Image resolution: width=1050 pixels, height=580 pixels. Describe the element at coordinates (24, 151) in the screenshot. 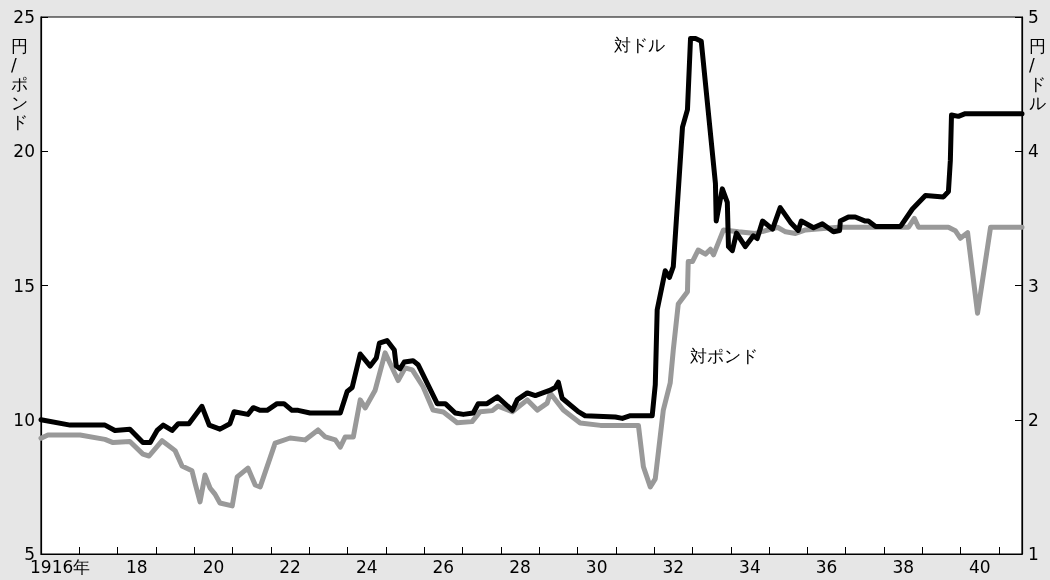

I see `y-tick-label: 20` at that location.